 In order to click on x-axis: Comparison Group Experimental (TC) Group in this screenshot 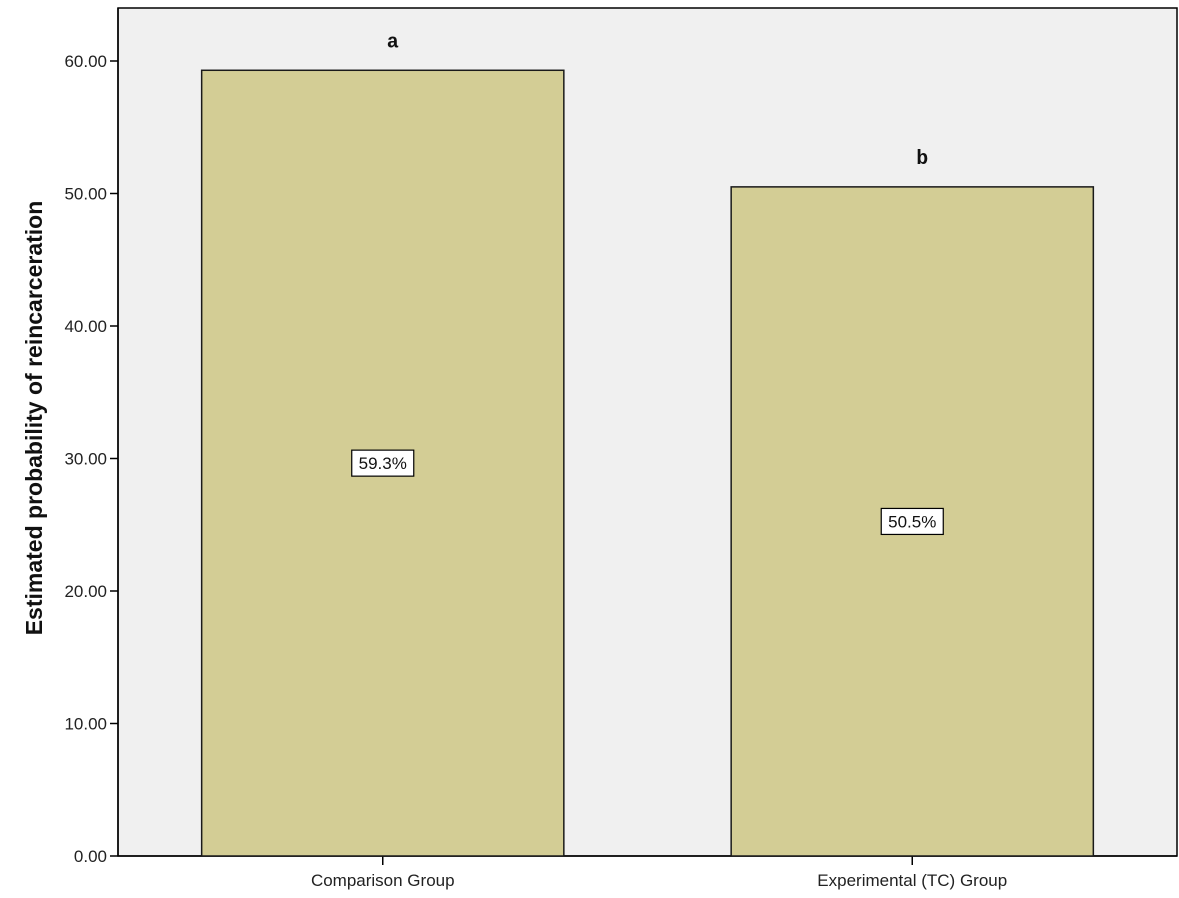, I will do `click(647, 872)`.